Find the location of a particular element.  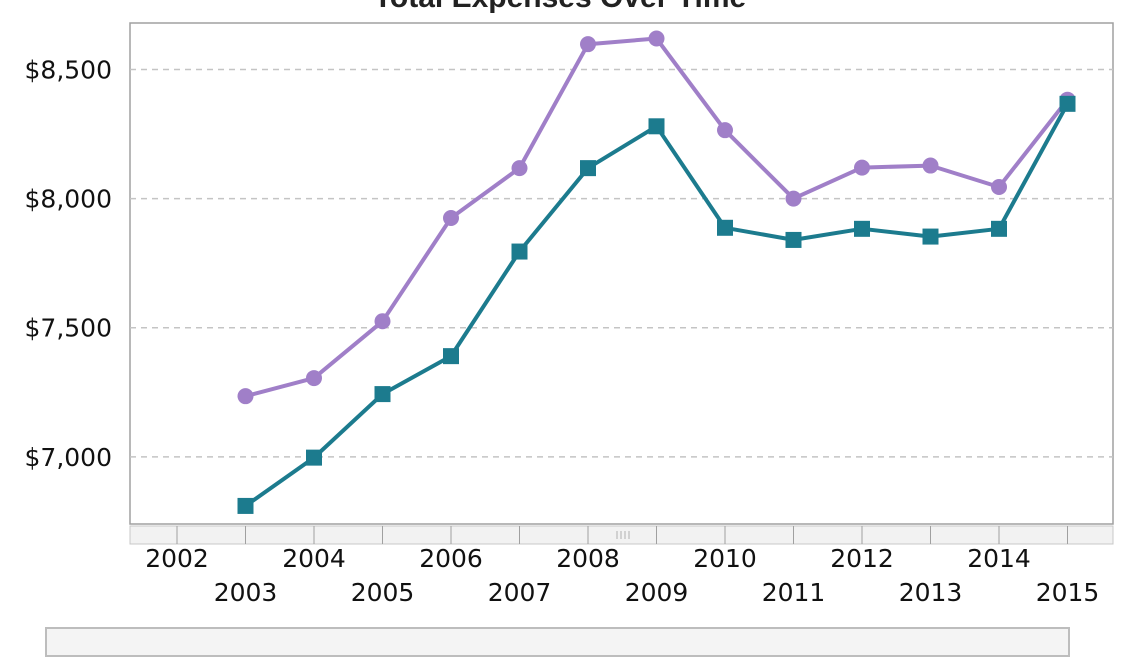

x-tick-label: 2014 is located at coordinates (999, 558).